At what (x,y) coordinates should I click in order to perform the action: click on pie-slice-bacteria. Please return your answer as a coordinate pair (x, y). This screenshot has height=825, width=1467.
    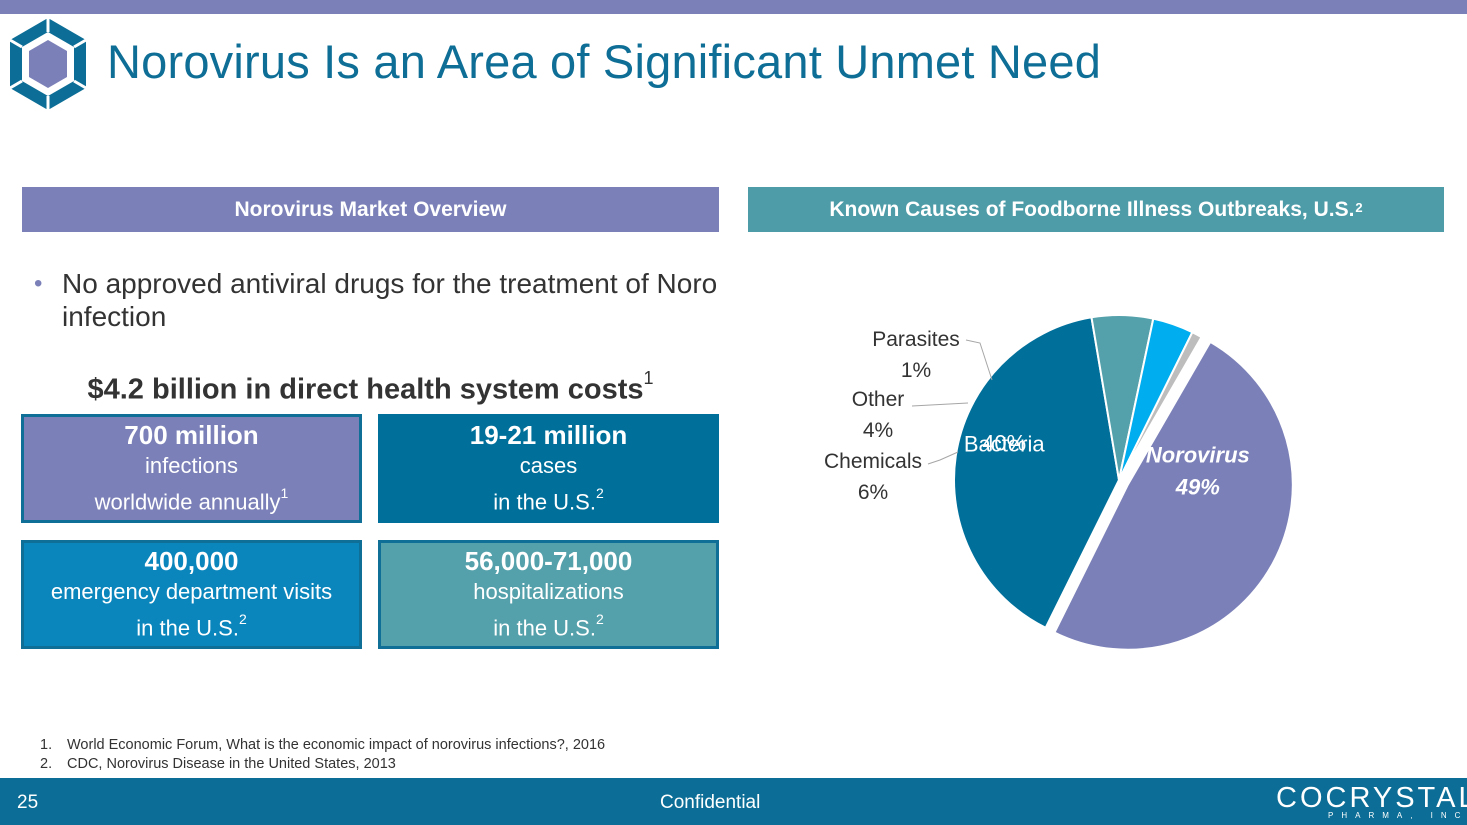
    Looking at the image, I should click on (1037, 473).